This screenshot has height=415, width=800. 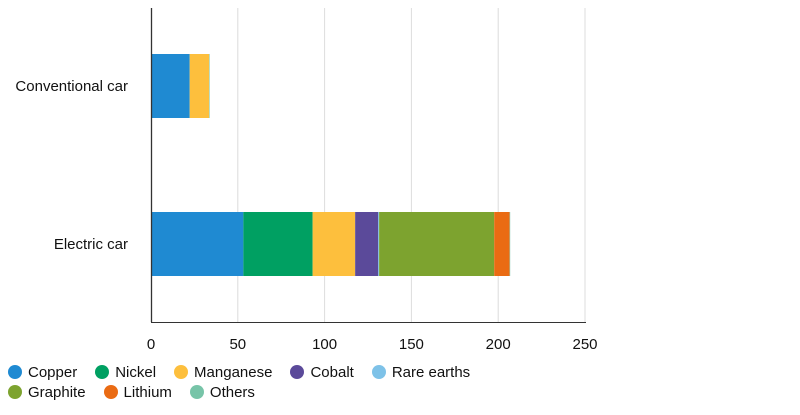 I want to click on legend-item: Others, so click(x=222, y=392).